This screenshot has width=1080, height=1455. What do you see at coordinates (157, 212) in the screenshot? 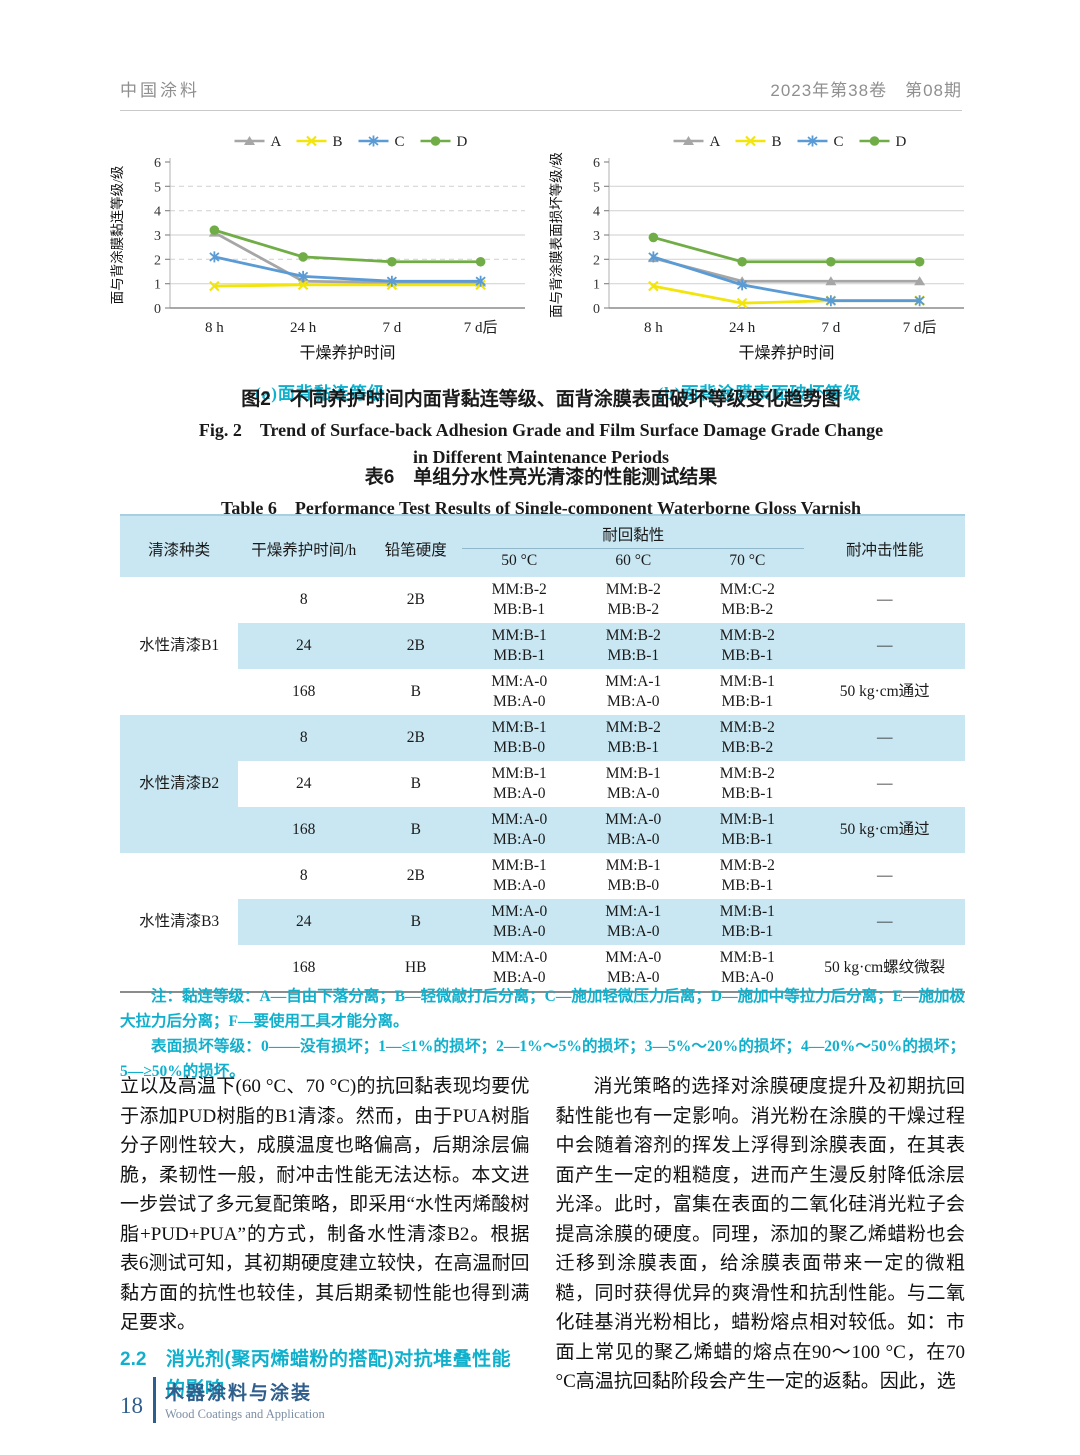
I see `svg-text: 4` at bounding box center [157, 212].